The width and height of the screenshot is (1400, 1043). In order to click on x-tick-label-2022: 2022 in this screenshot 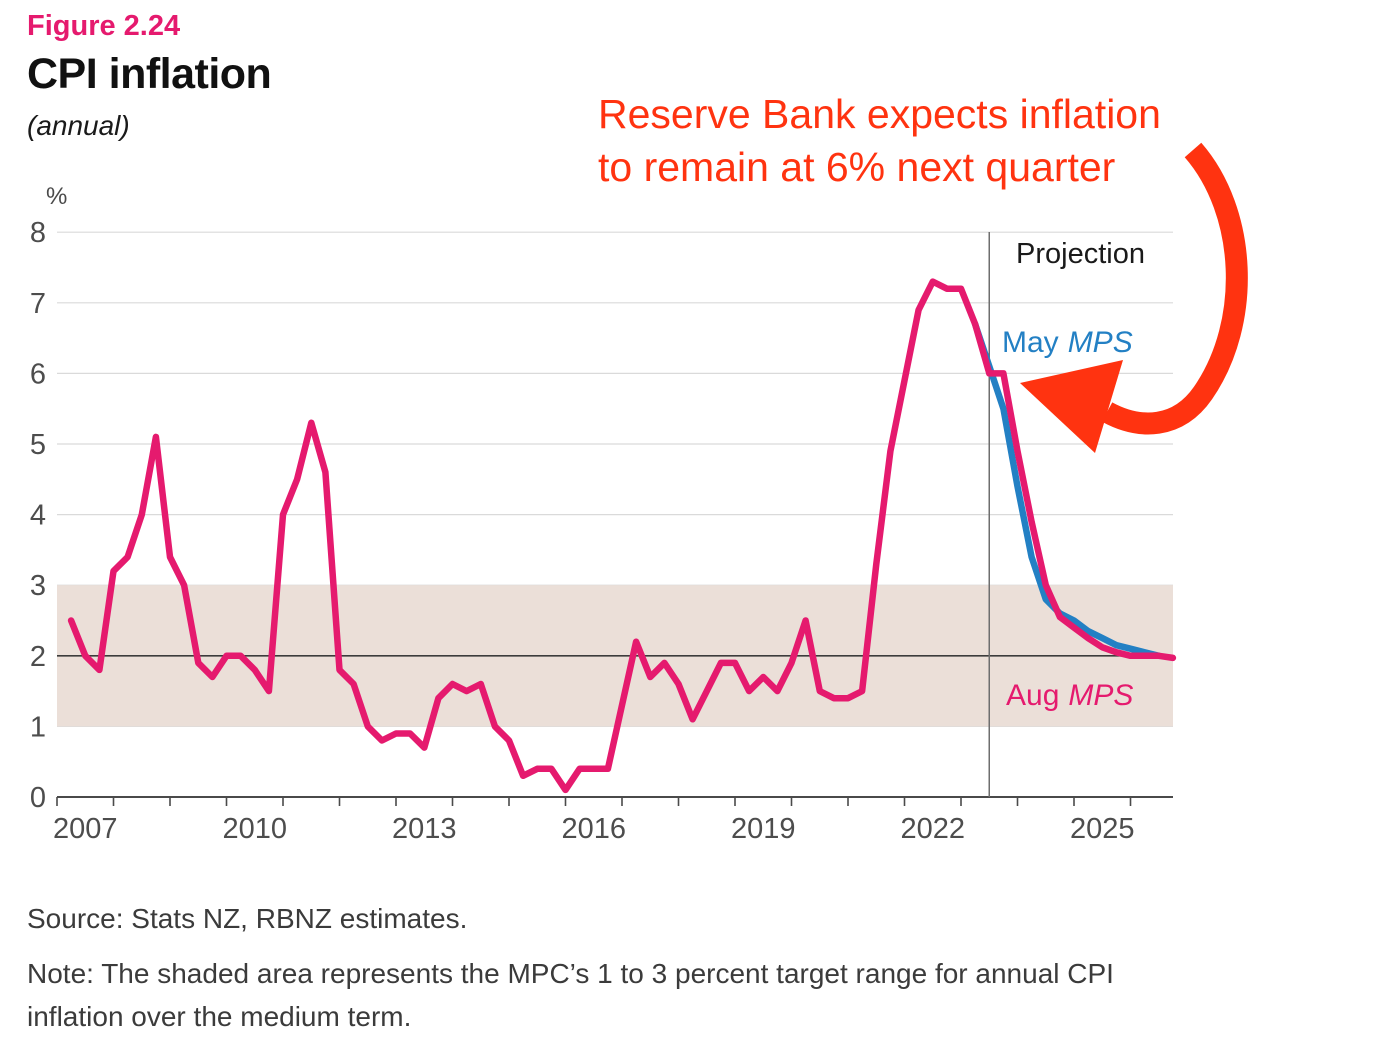, I will do `click(932, 829)`.